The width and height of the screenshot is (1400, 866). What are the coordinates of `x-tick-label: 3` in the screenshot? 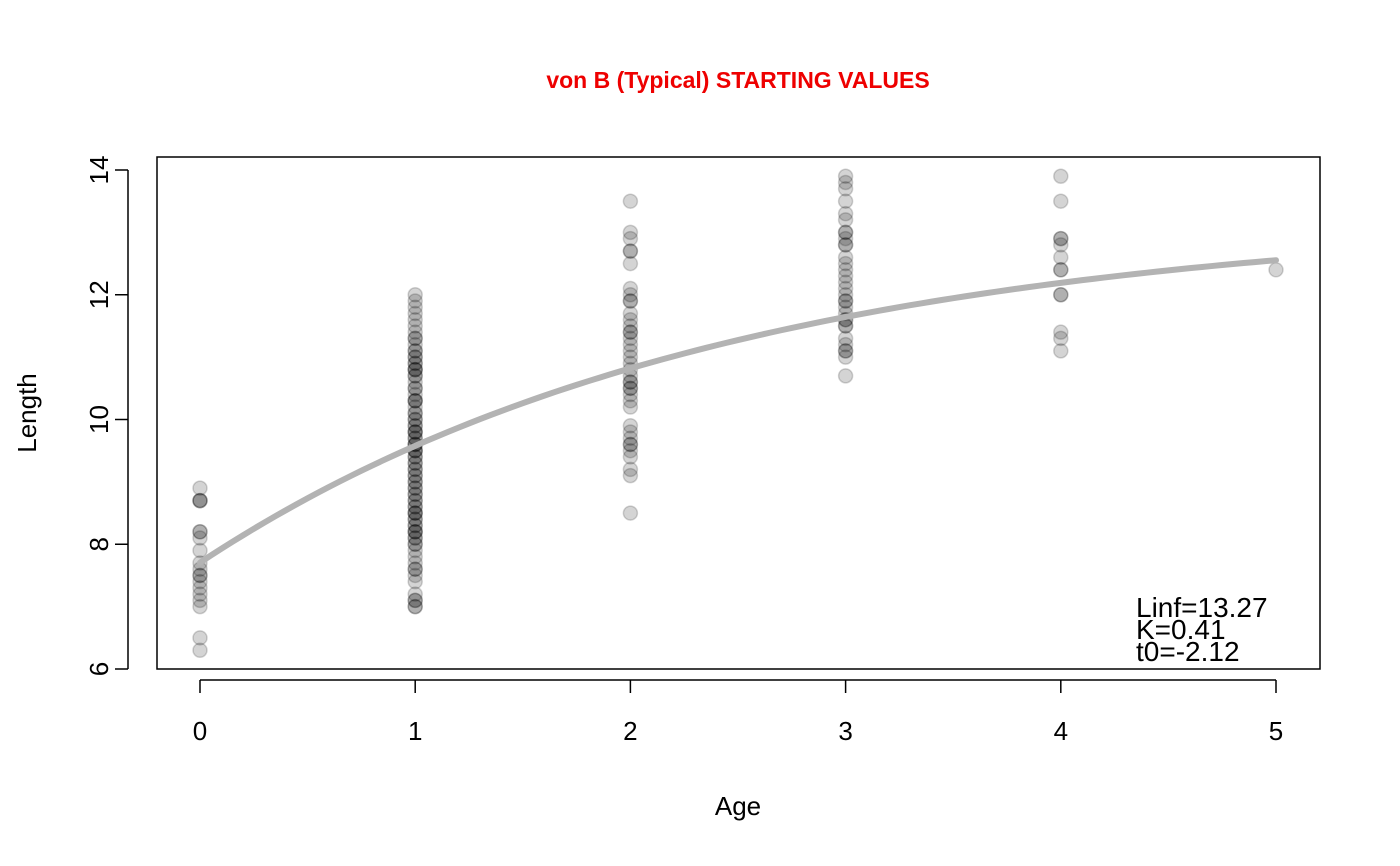 It's located at (845, 731).